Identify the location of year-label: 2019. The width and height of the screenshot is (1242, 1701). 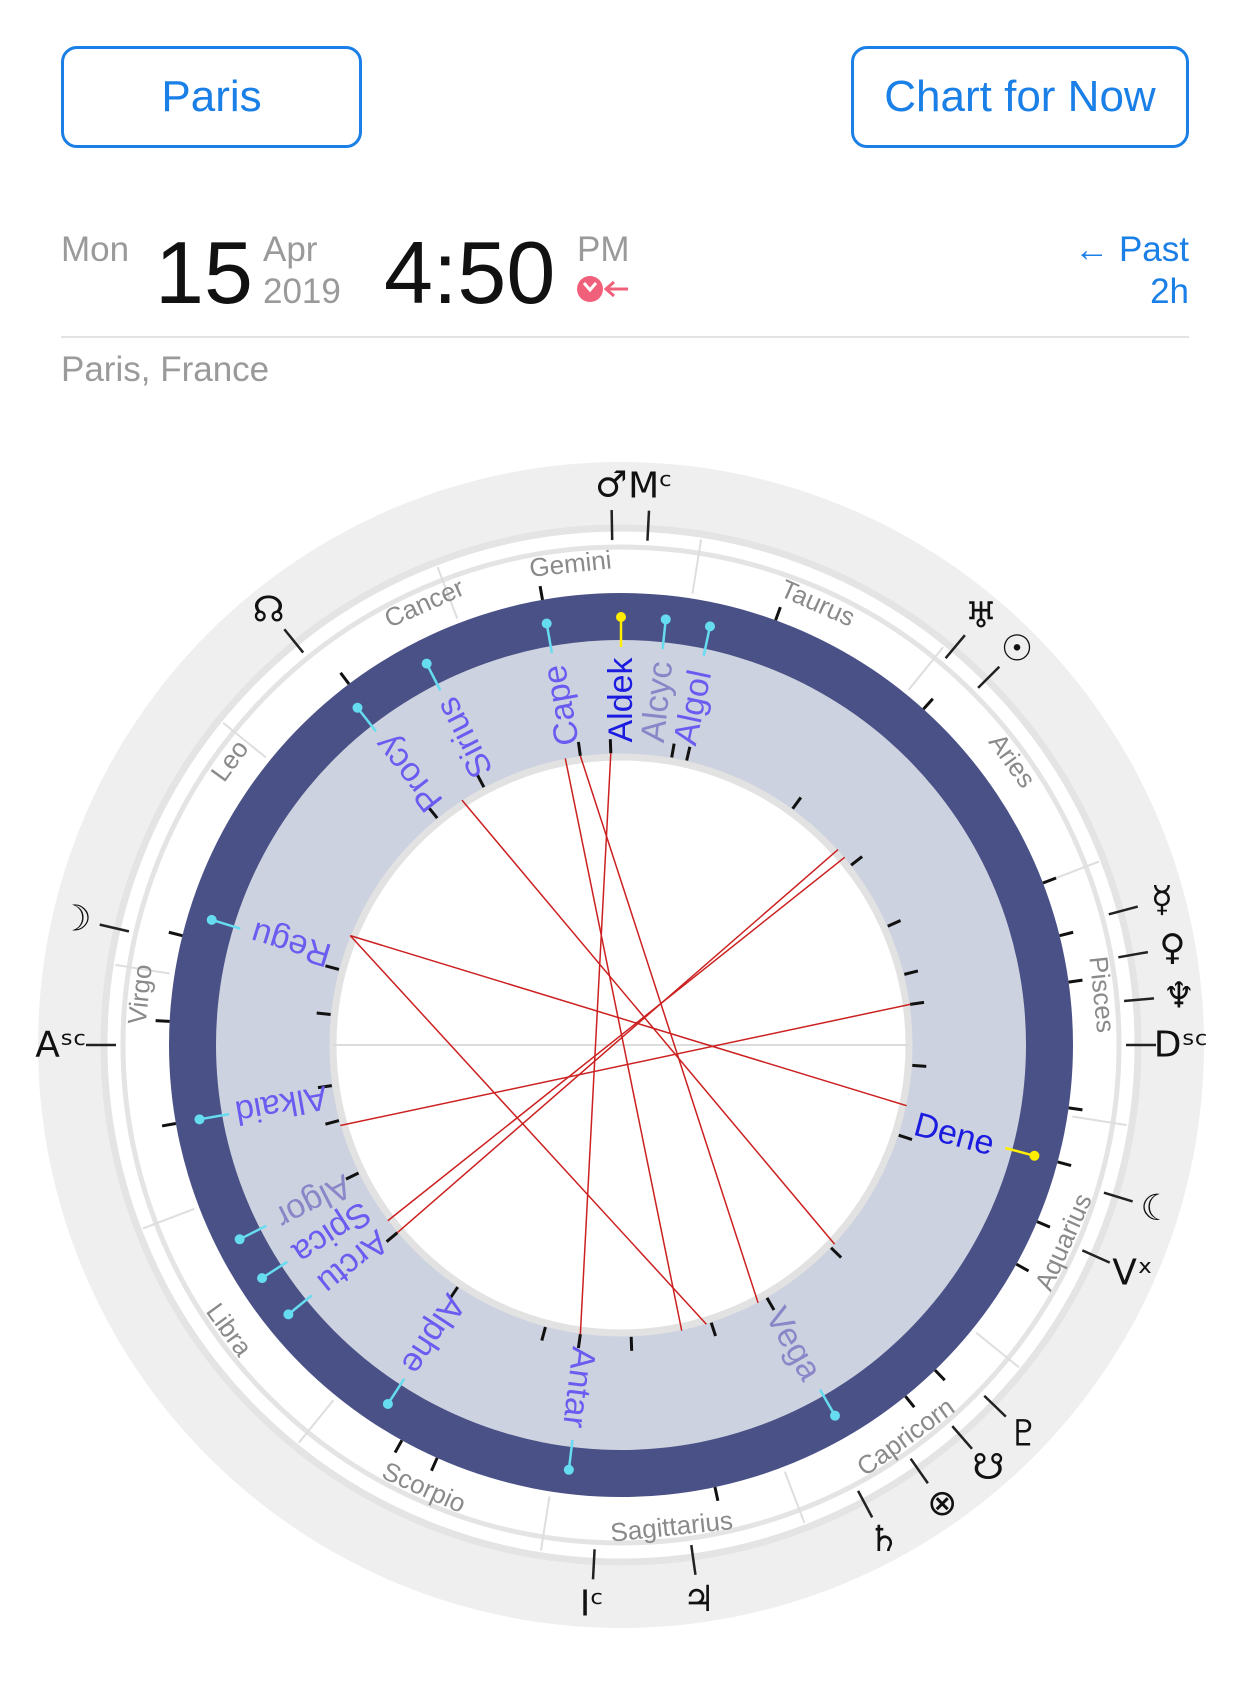
(302, 291).